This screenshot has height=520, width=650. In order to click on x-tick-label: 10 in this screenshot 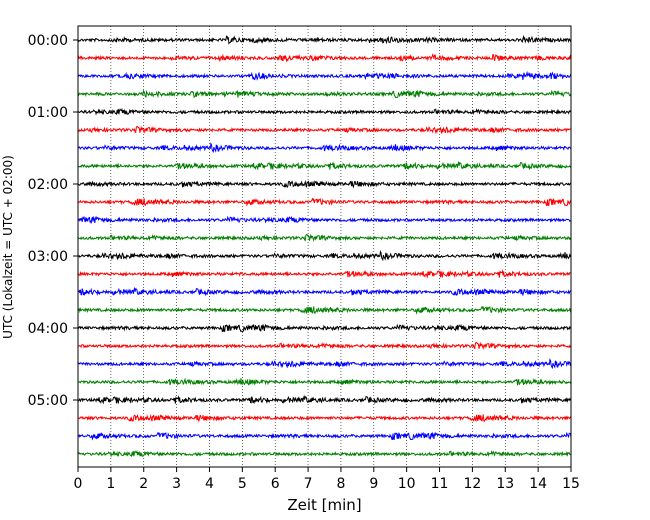, I will do `click(407, 484)`.